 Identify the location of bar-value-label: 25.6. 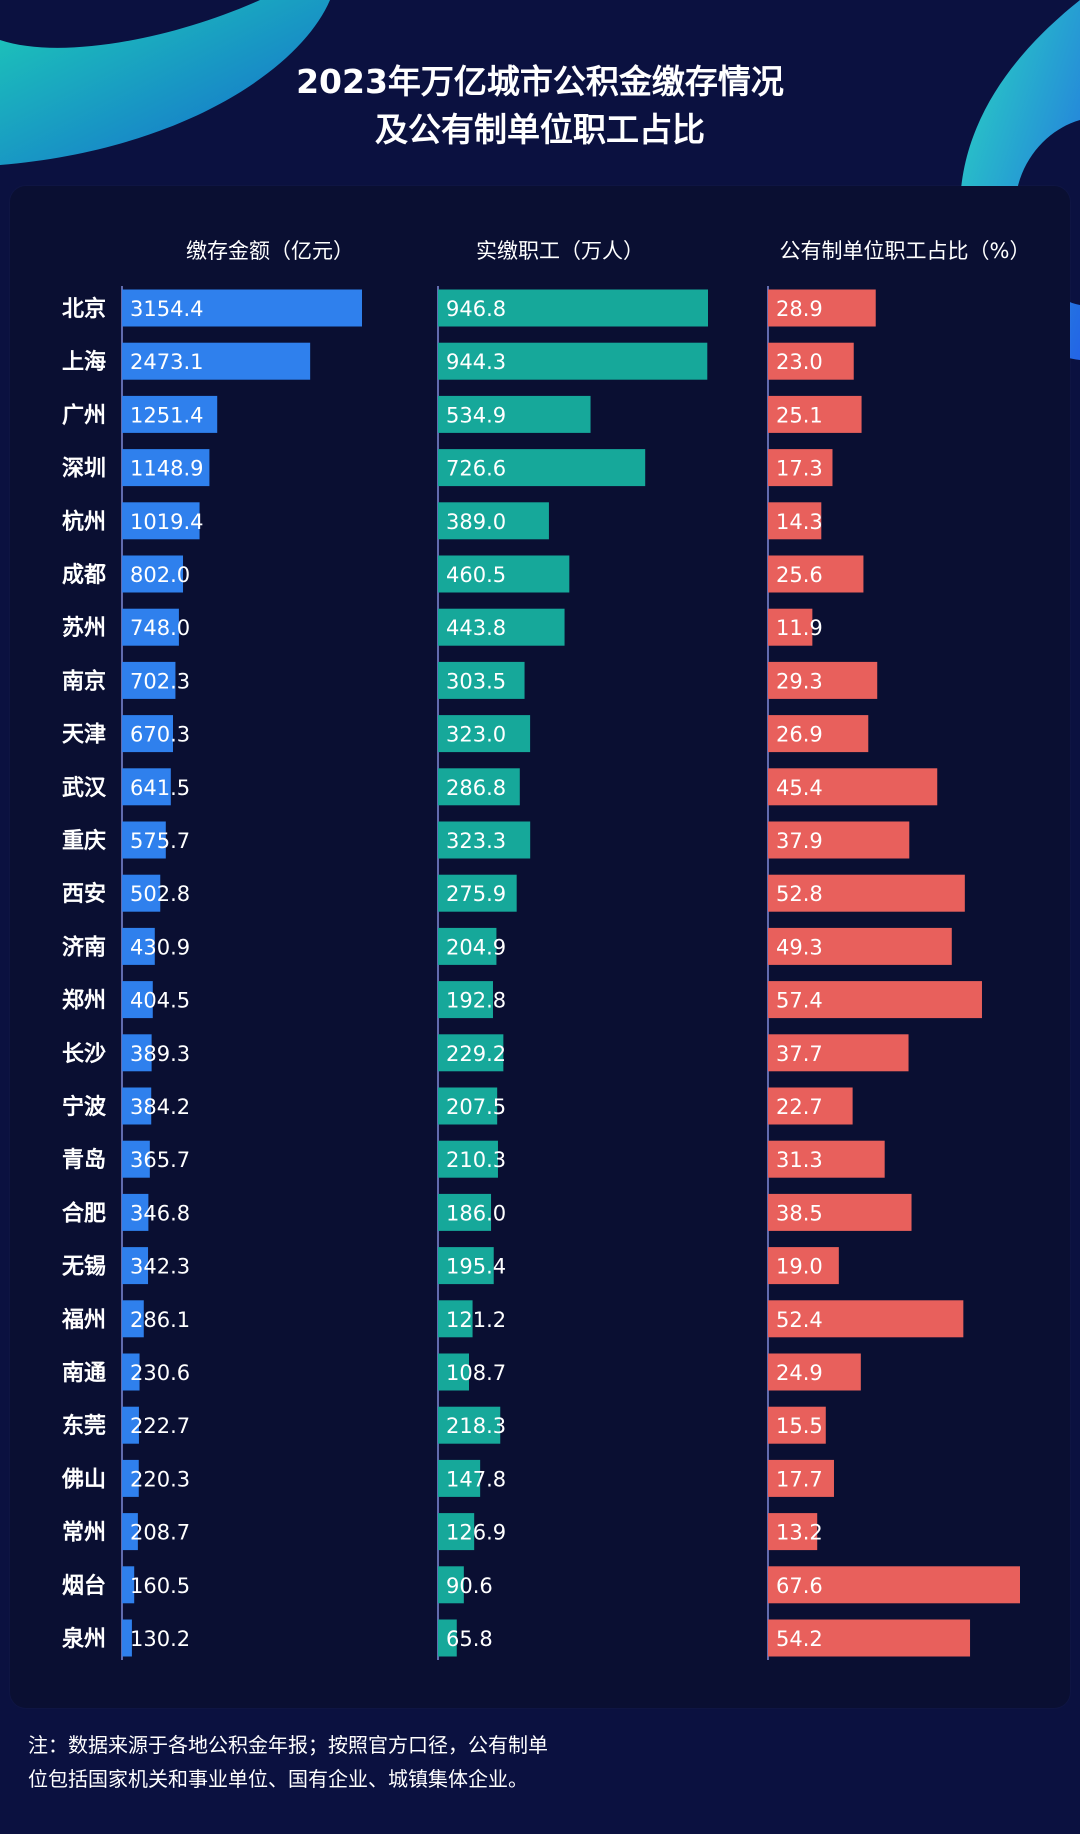
(799, 575).